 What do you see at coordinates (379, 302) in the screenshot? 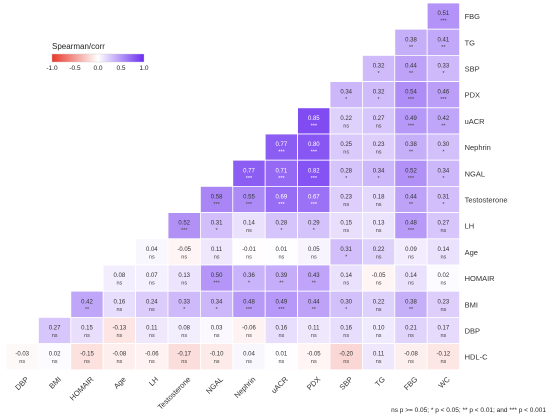
I see `cell-value-label: 0.22` at bounding box center [379, 302].